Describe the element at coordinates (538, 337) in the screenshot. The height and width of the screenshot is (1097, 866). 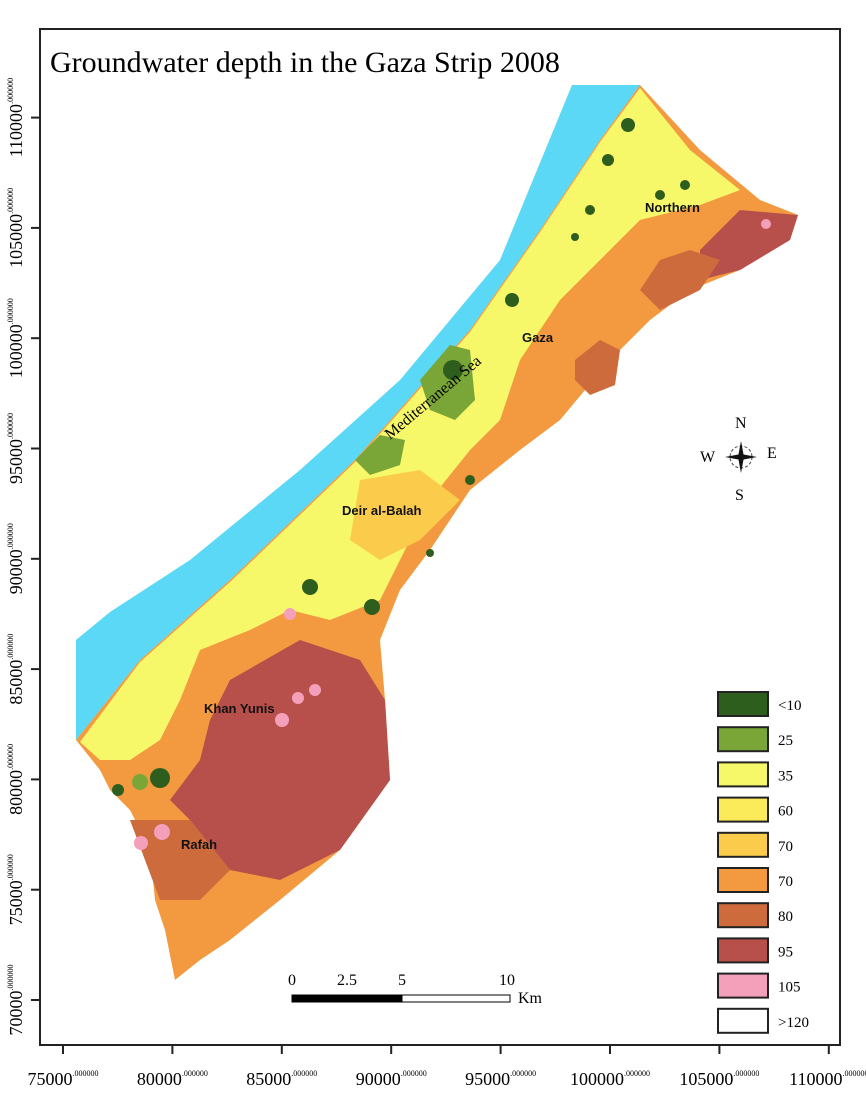
I see `place-label-gaza: Gaza` at that location.